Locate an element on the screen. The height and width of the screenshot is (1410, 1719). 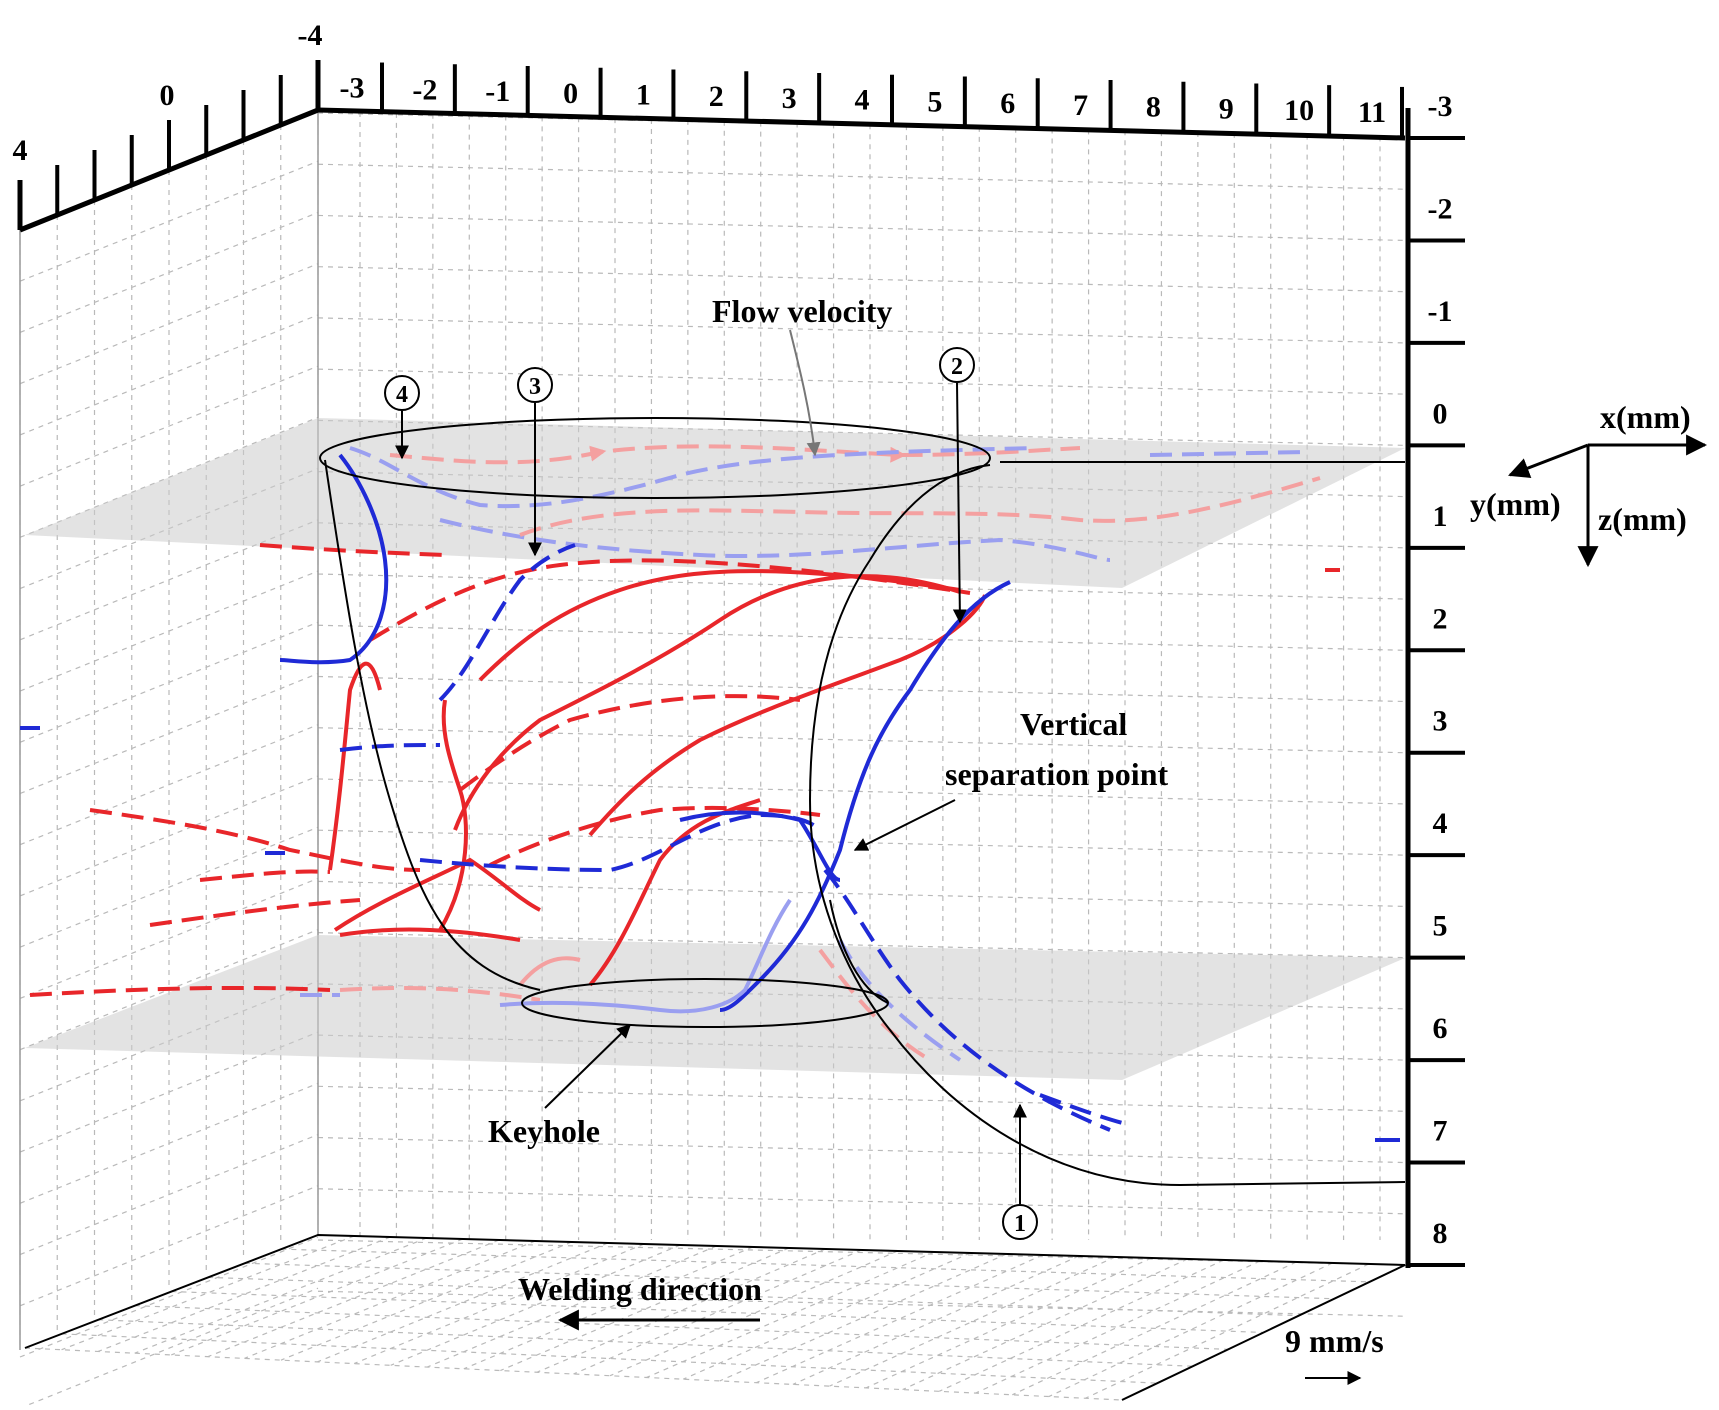
marker-2-circle is located at coordinates (957, 365).